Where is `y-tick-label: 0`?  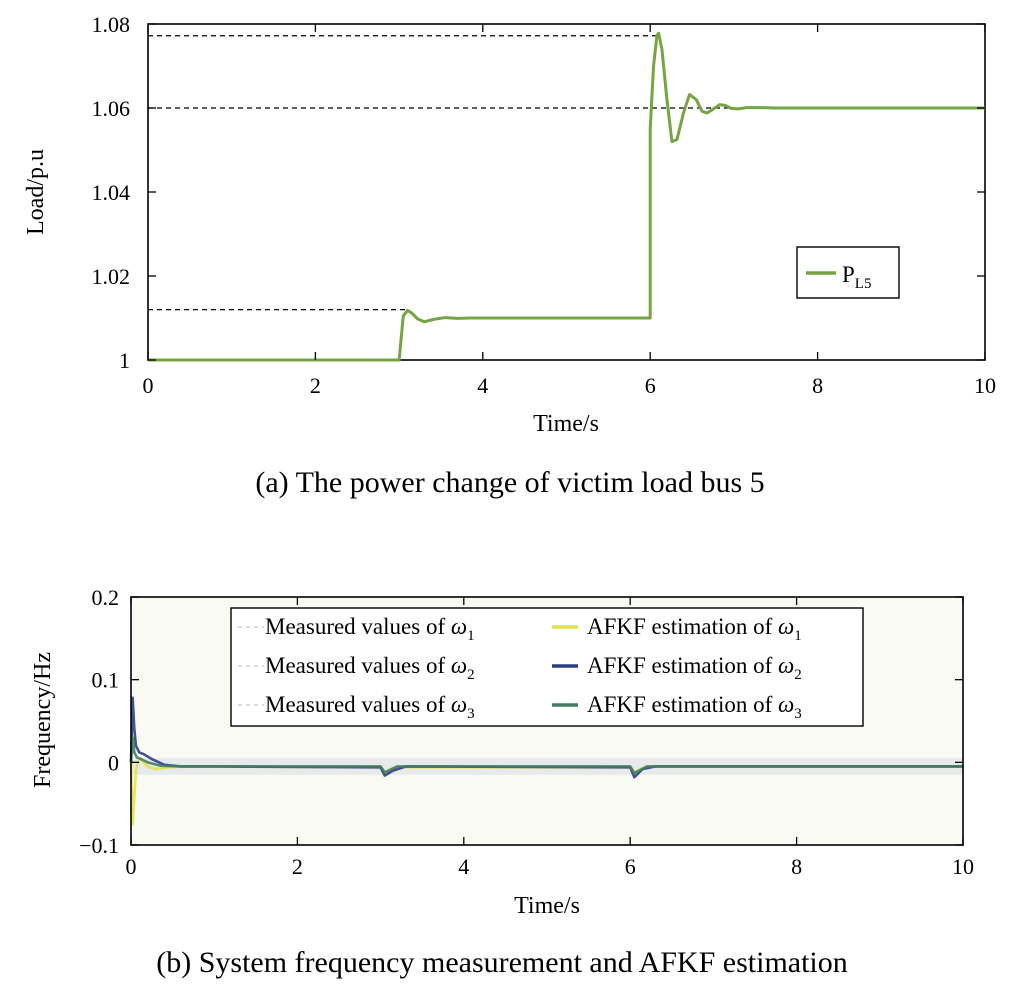
y-tick-label: 0 is located at coordinates (113, 762).